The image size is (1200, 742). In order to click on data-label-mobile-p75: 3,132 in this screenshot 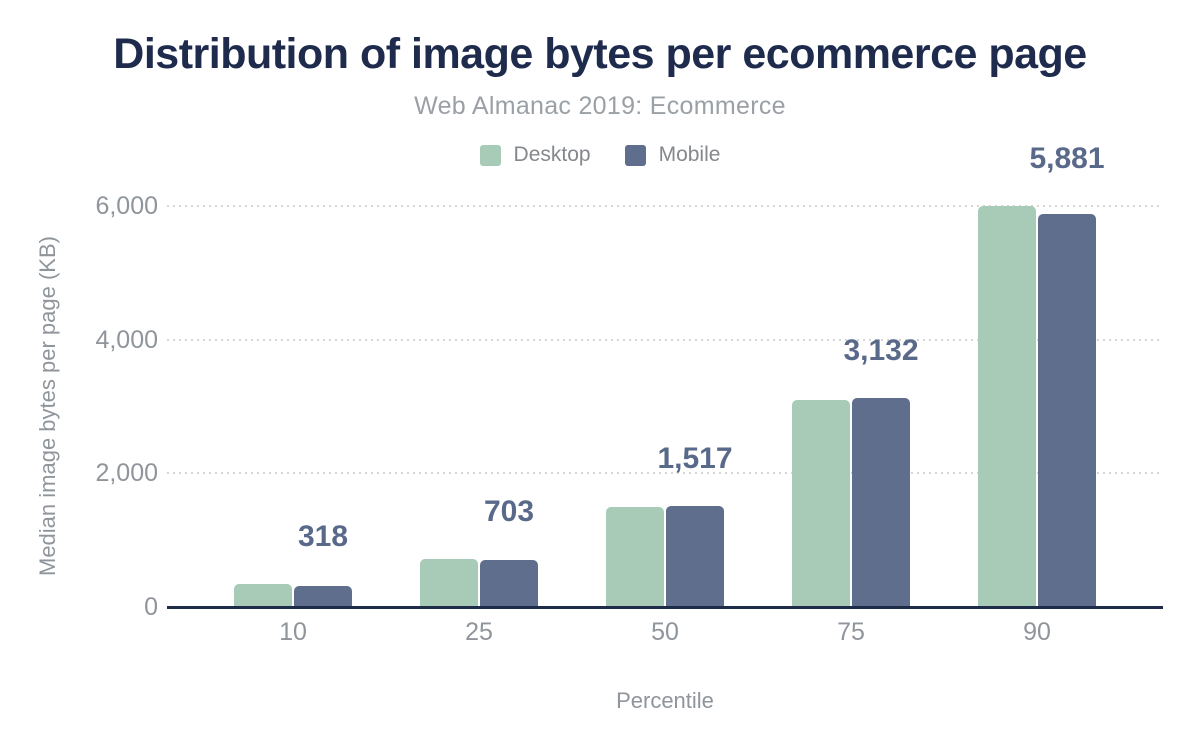, I will do `click(881, 350)`.